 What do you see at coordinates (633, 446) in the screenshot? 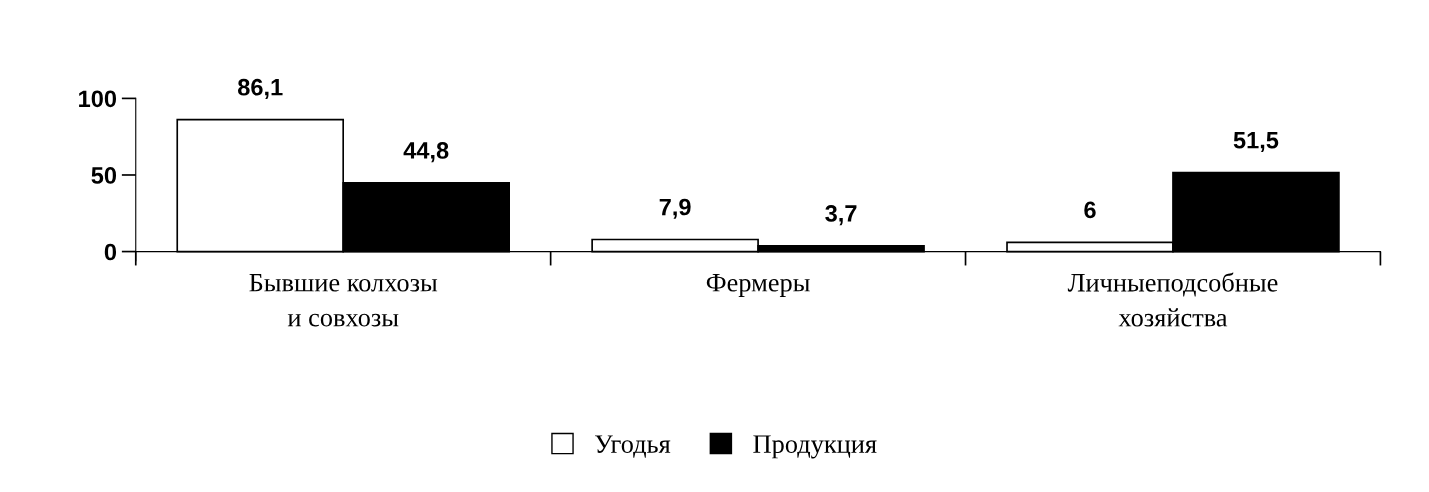
I see `legend-label: Угодья` at bounding box center [633, 446].